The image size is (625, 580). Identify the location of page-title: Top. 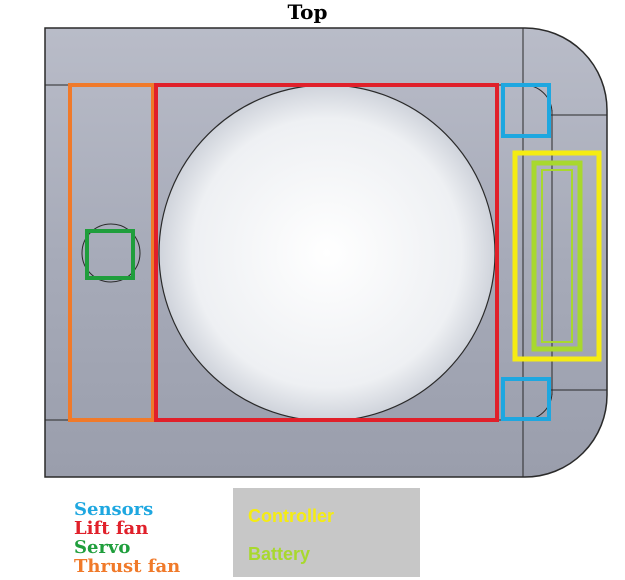
(307, 12).